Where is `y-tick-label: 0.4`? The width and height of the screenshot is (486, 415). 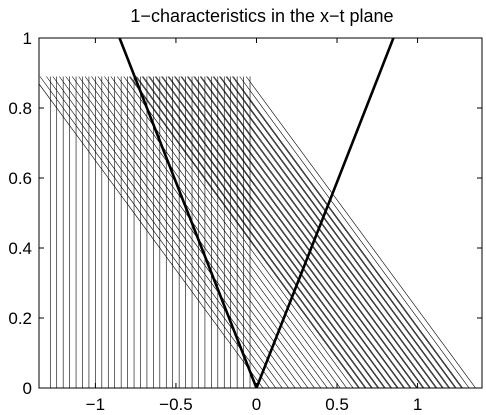 y-tick-label: 0.4 is located at coordinates (20, 248).